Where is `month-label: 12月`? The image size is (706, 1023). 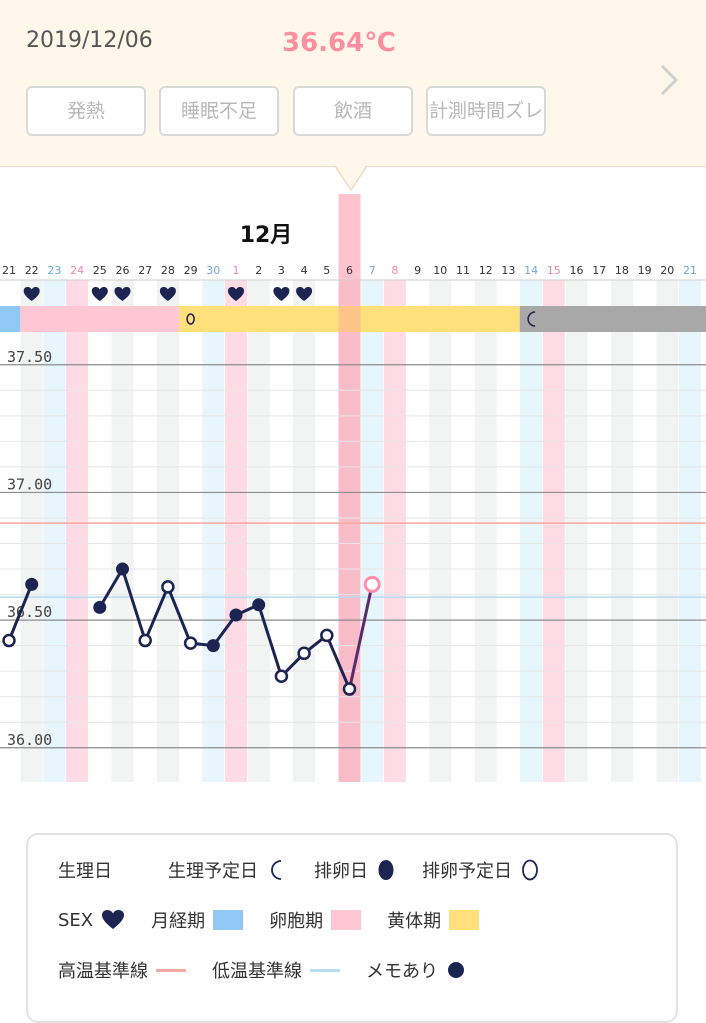
month-label: 12月 is located at coordinates (266, 235).